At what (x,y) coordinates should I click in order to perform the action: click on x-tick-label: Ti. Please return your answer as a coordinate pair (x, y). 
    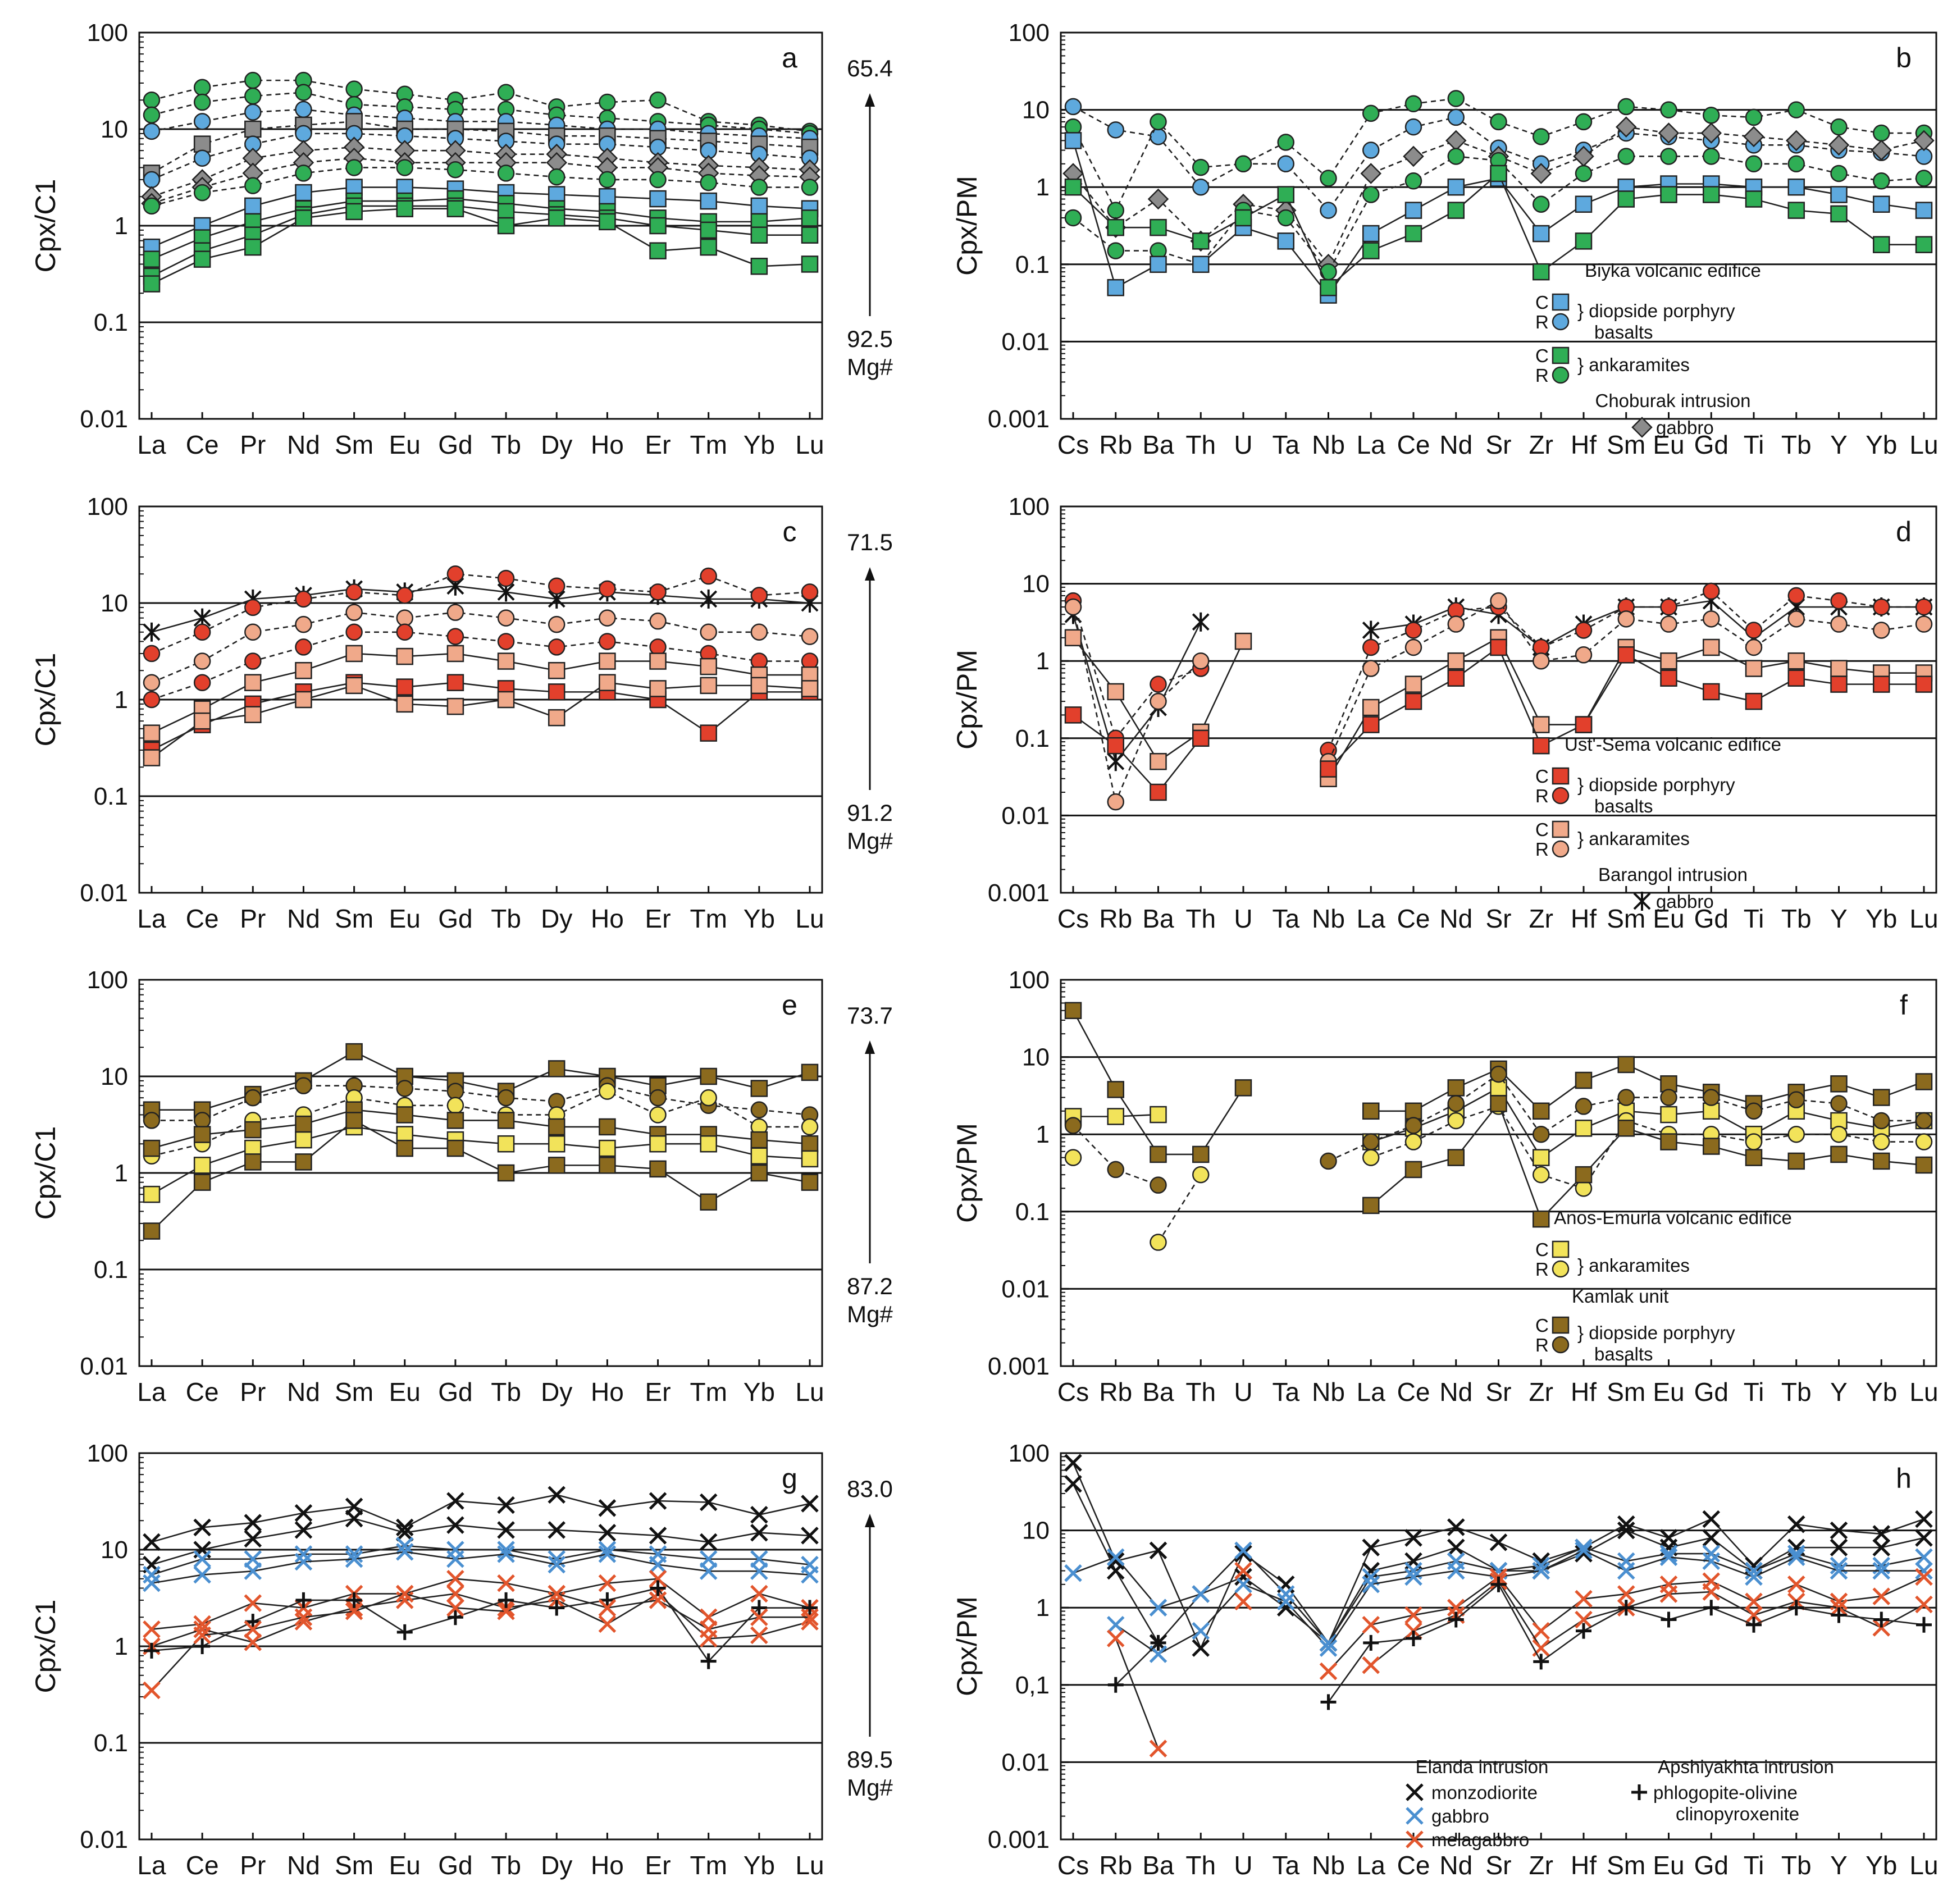
    Looking at the image, I should click on (1754, 918).